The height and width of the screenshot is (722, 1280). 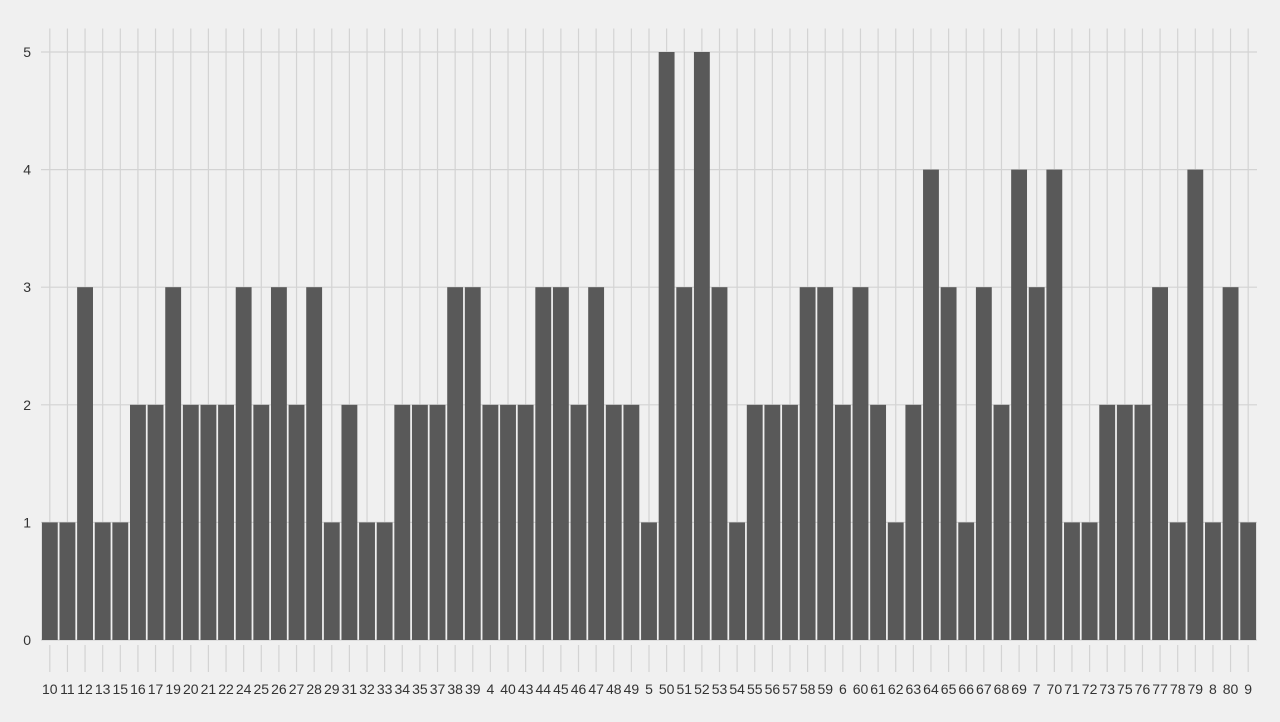 I want to click on x-tick-label: 48, so click(x=614, y=689).